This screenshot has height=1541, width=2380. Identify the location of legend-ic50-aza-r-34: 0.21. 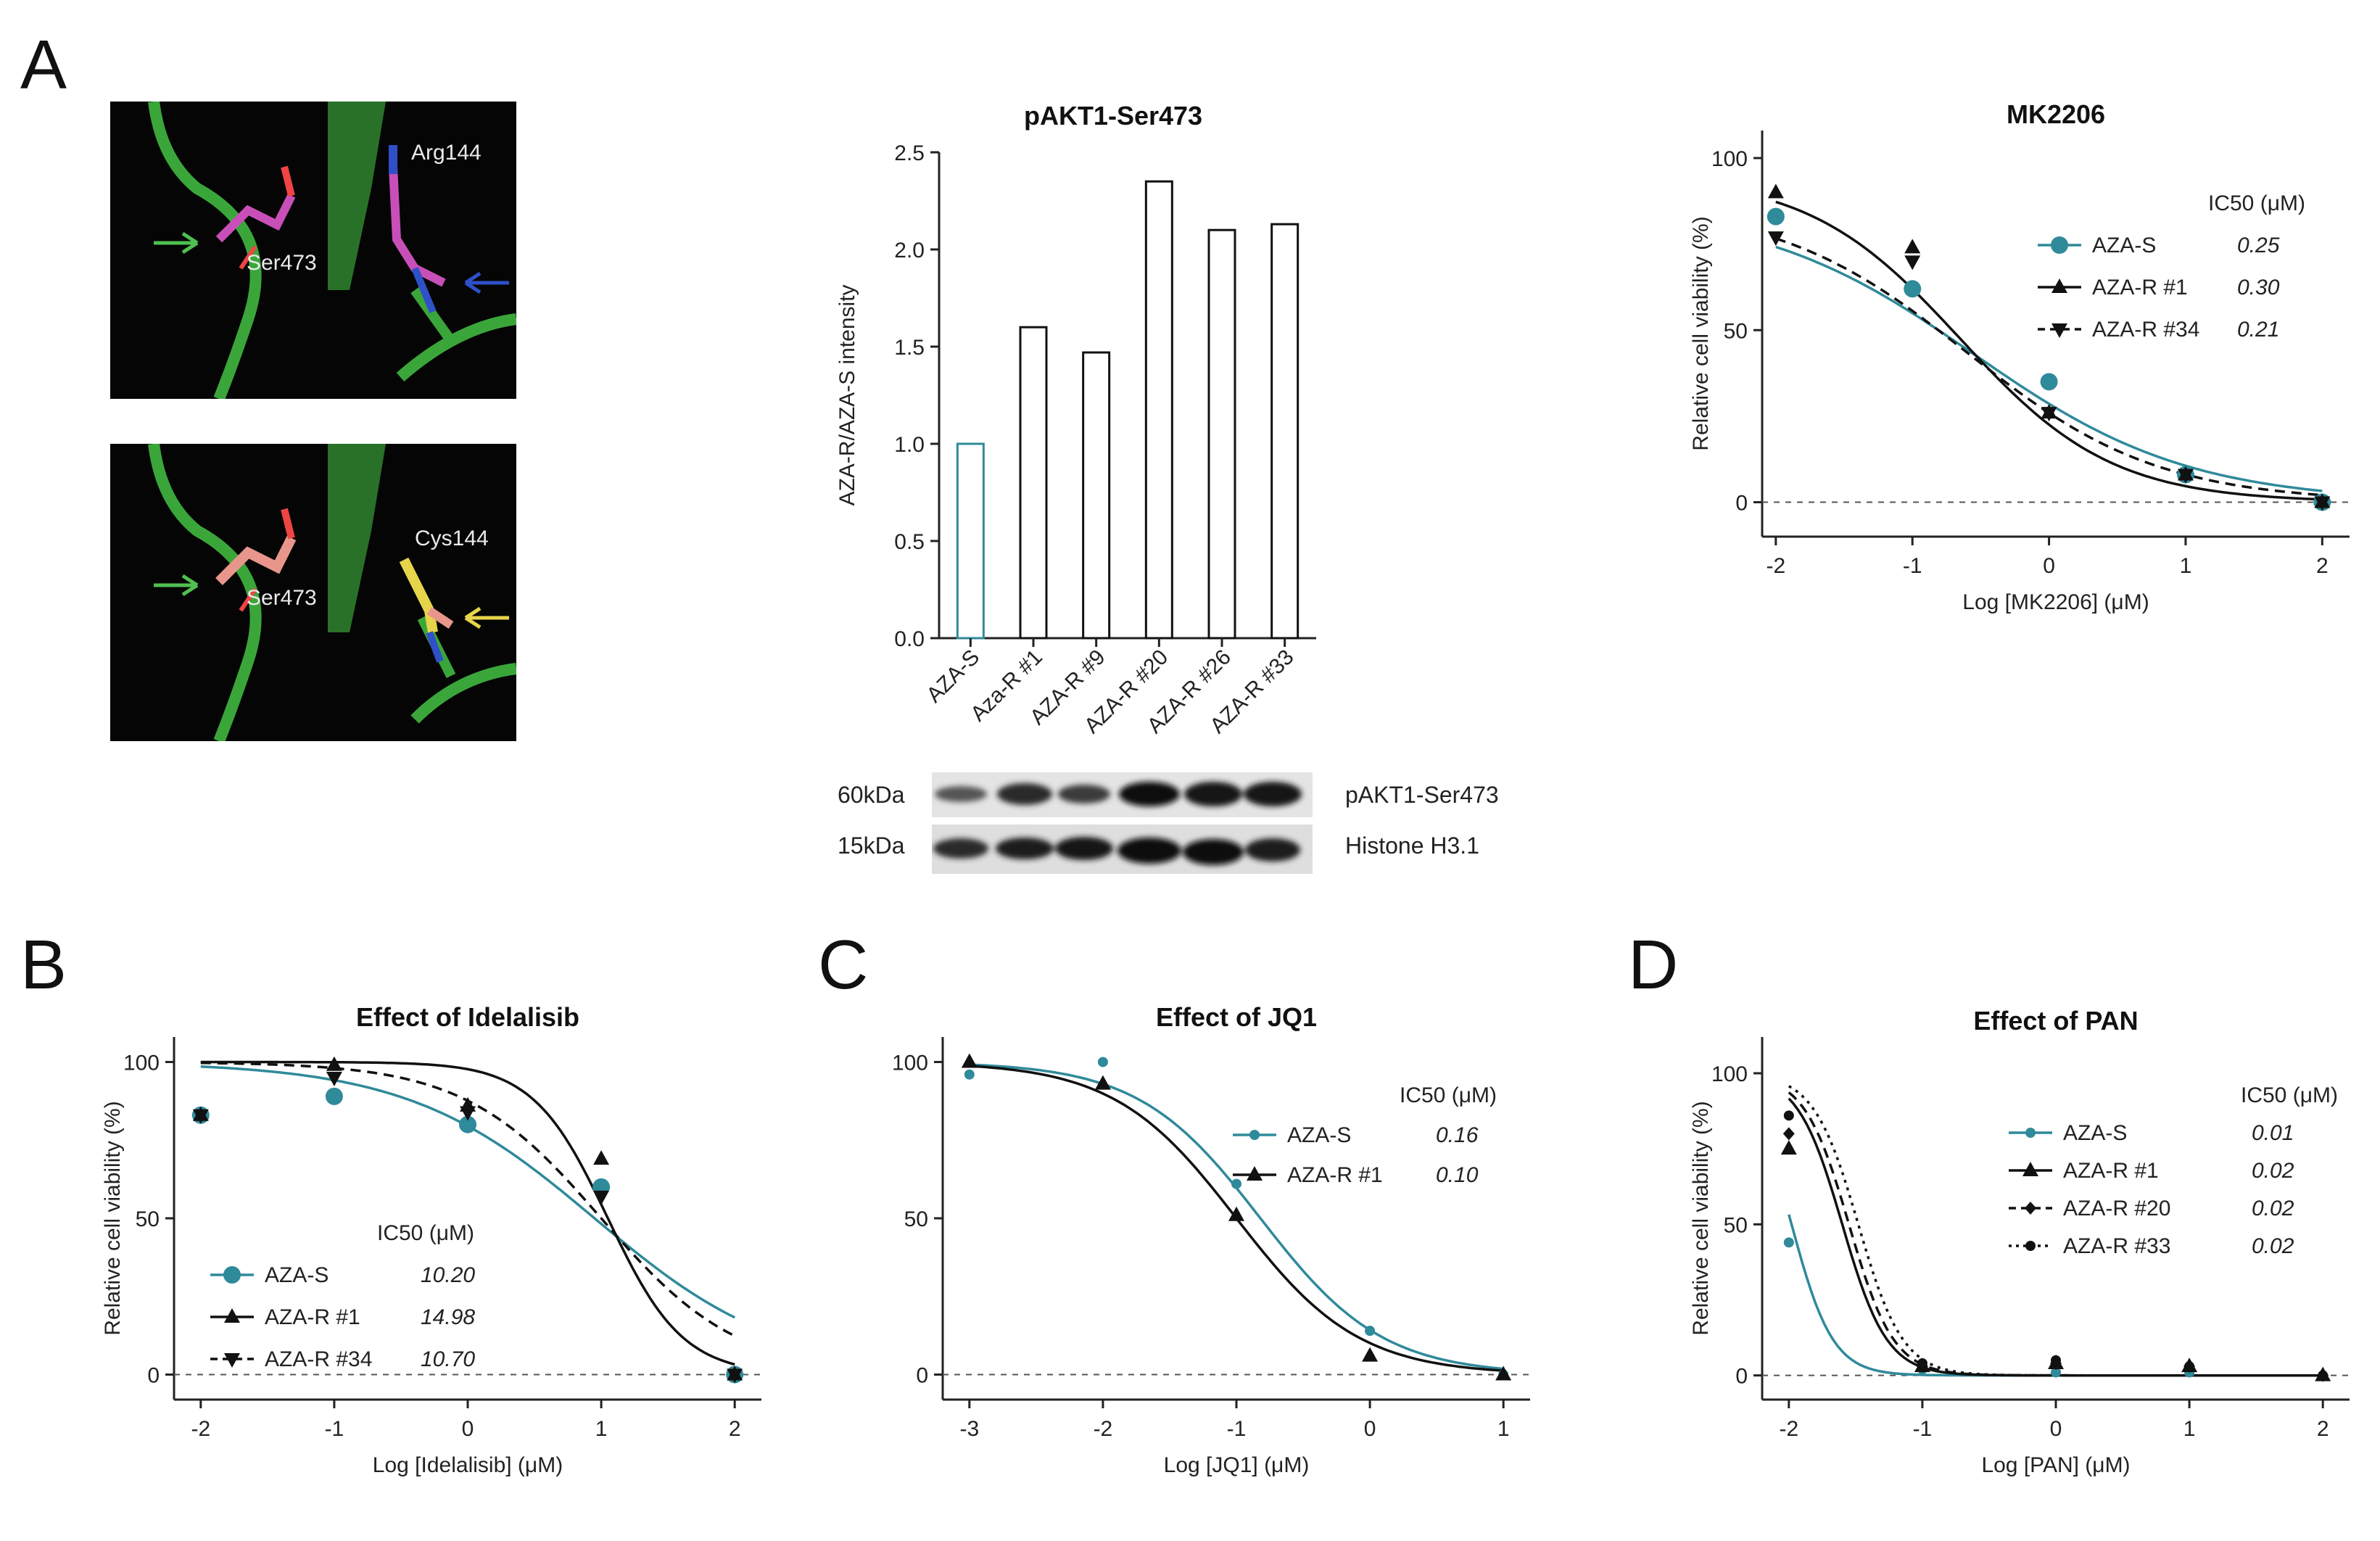
(2258, 330).